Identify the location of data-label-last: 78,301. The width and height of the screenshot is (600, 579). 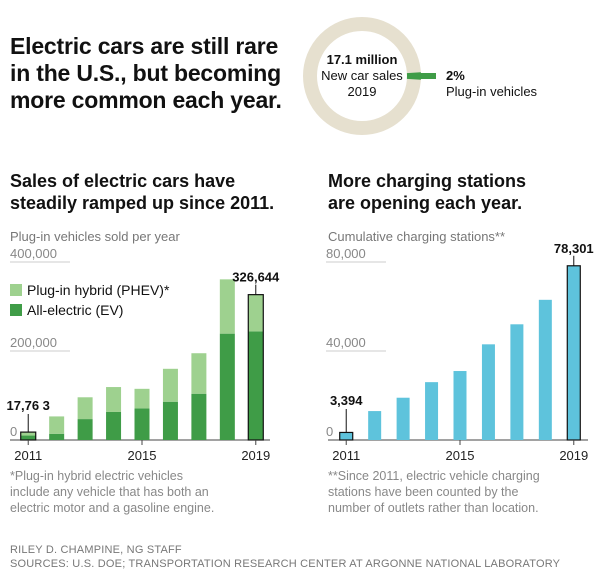
(574, 248).